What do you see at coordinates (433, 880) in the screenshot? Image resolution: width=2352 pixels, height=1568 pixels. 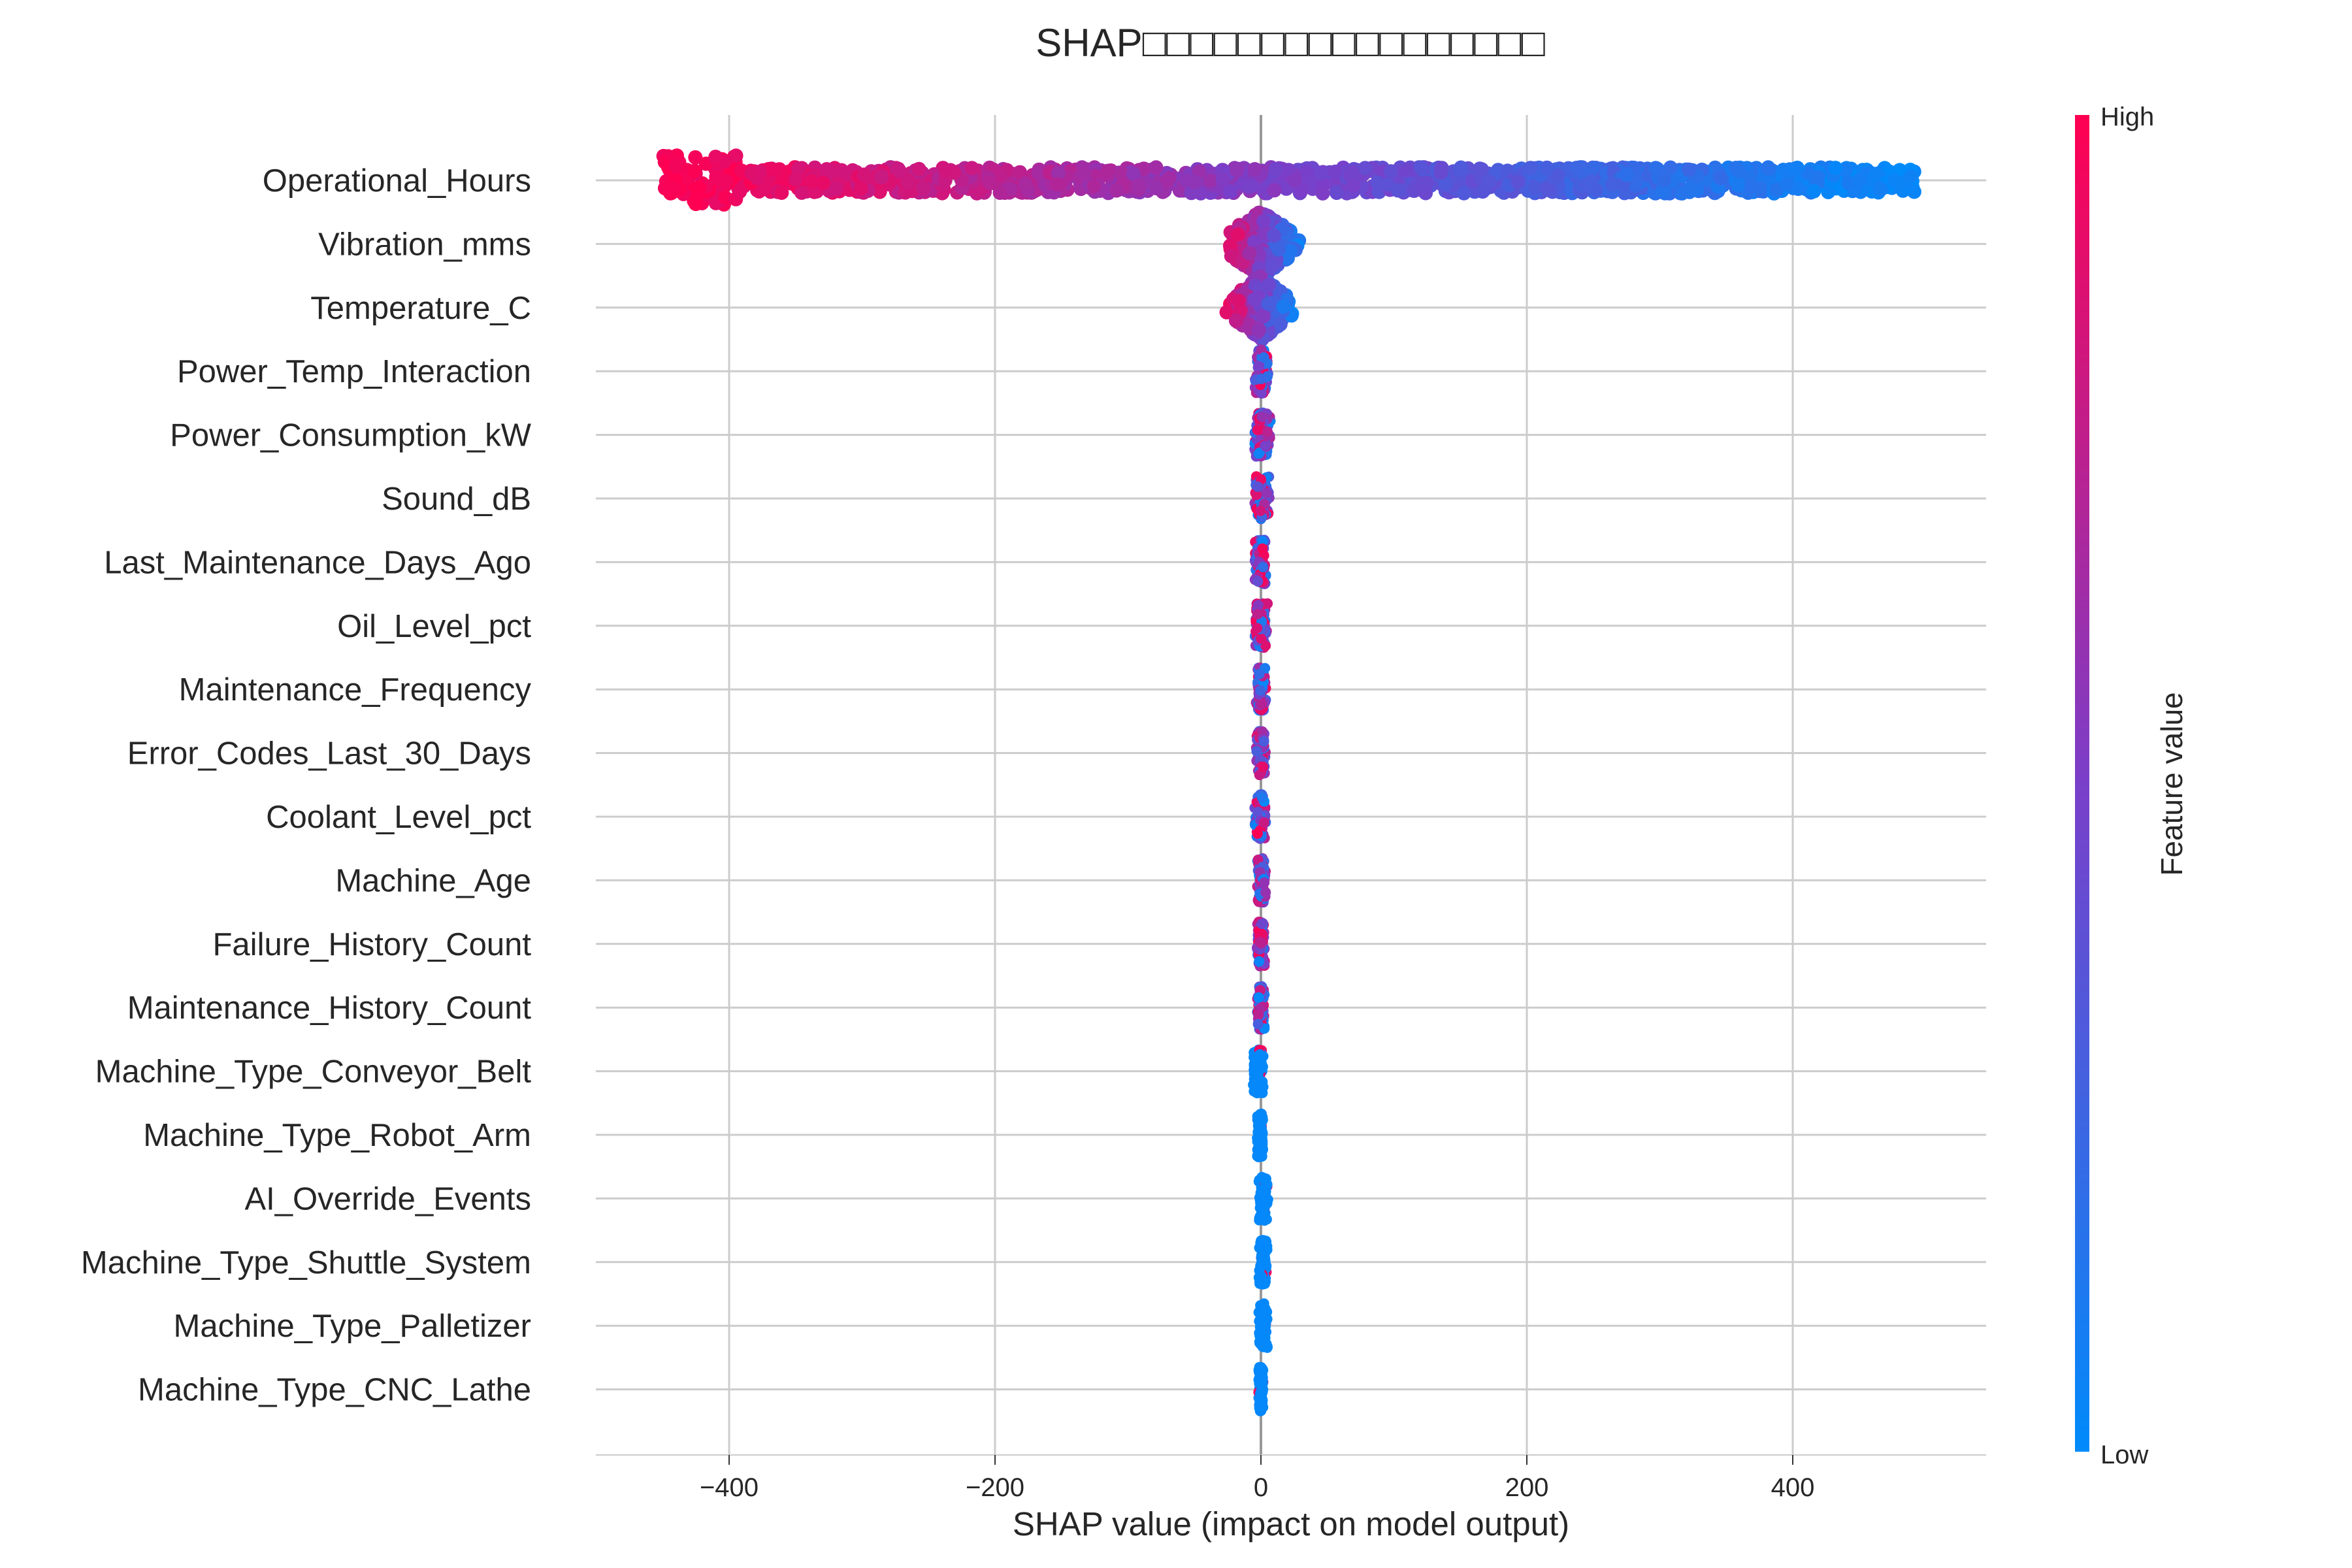 I see `feature-label: Machine_Age` at bounding box center [433, 880].